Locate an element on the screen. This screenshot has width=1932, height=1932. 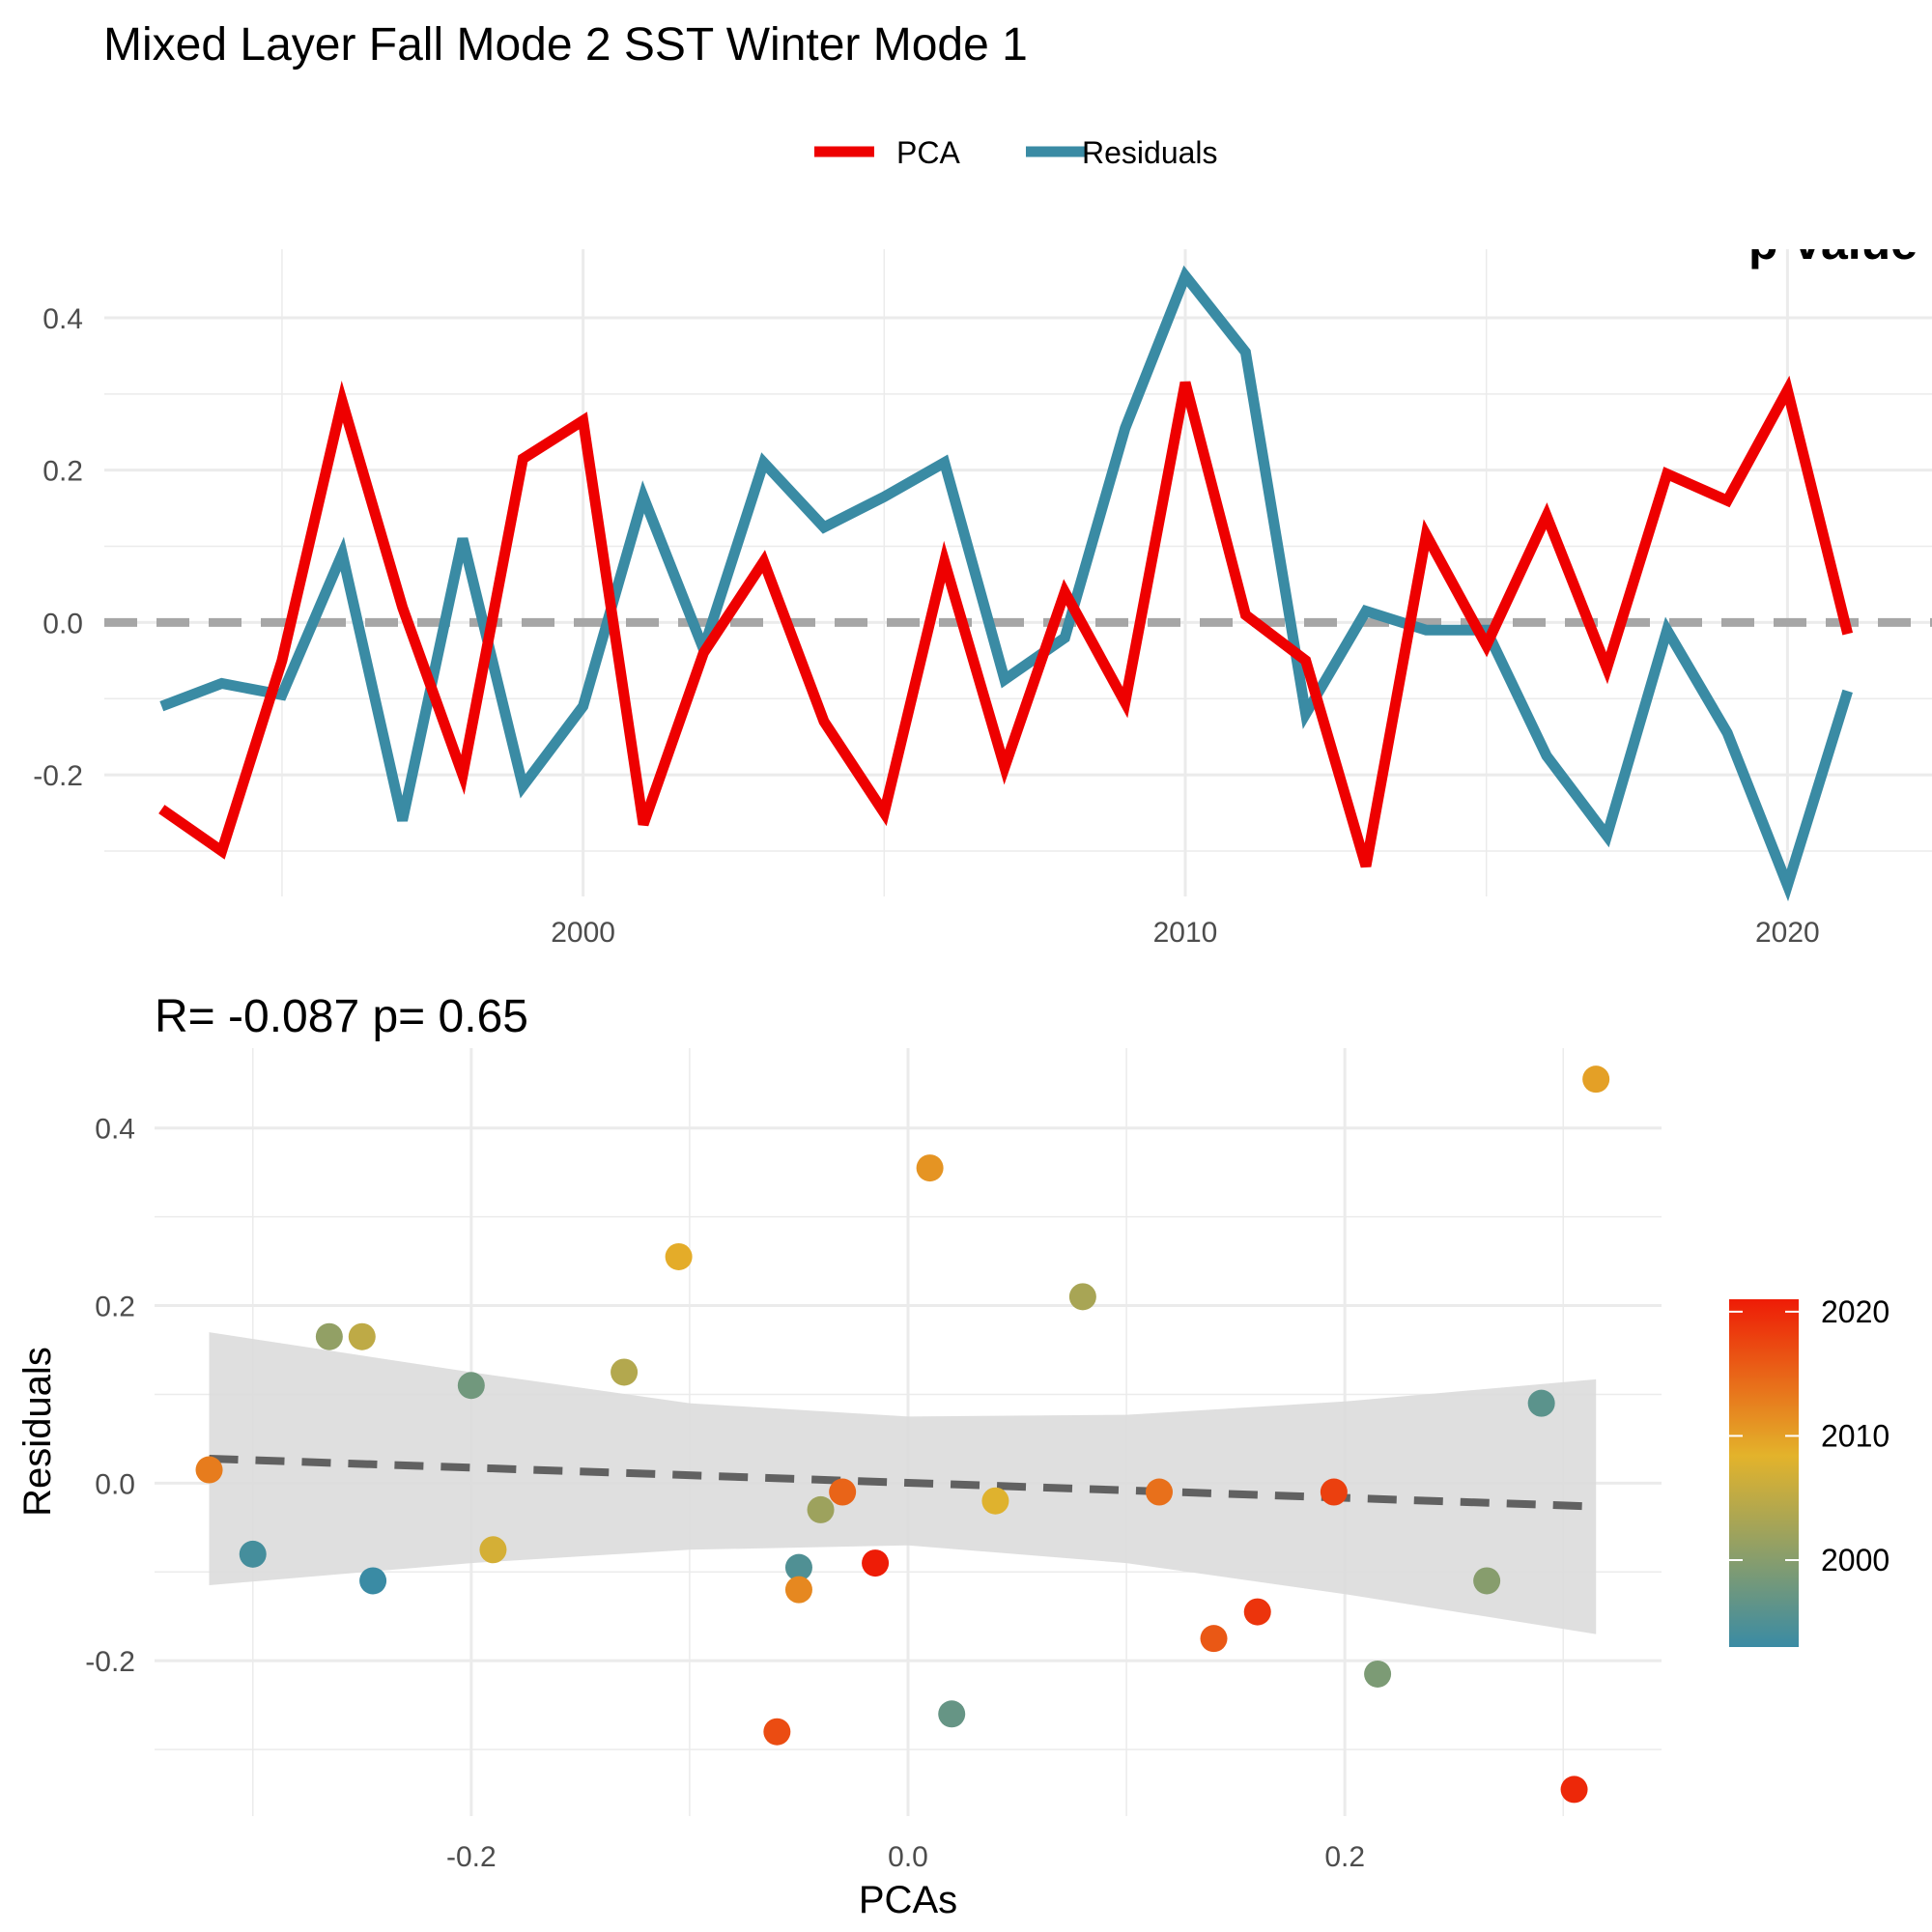
colorbar-tick-label: 2010 is located at coordinates (1855, 1435).